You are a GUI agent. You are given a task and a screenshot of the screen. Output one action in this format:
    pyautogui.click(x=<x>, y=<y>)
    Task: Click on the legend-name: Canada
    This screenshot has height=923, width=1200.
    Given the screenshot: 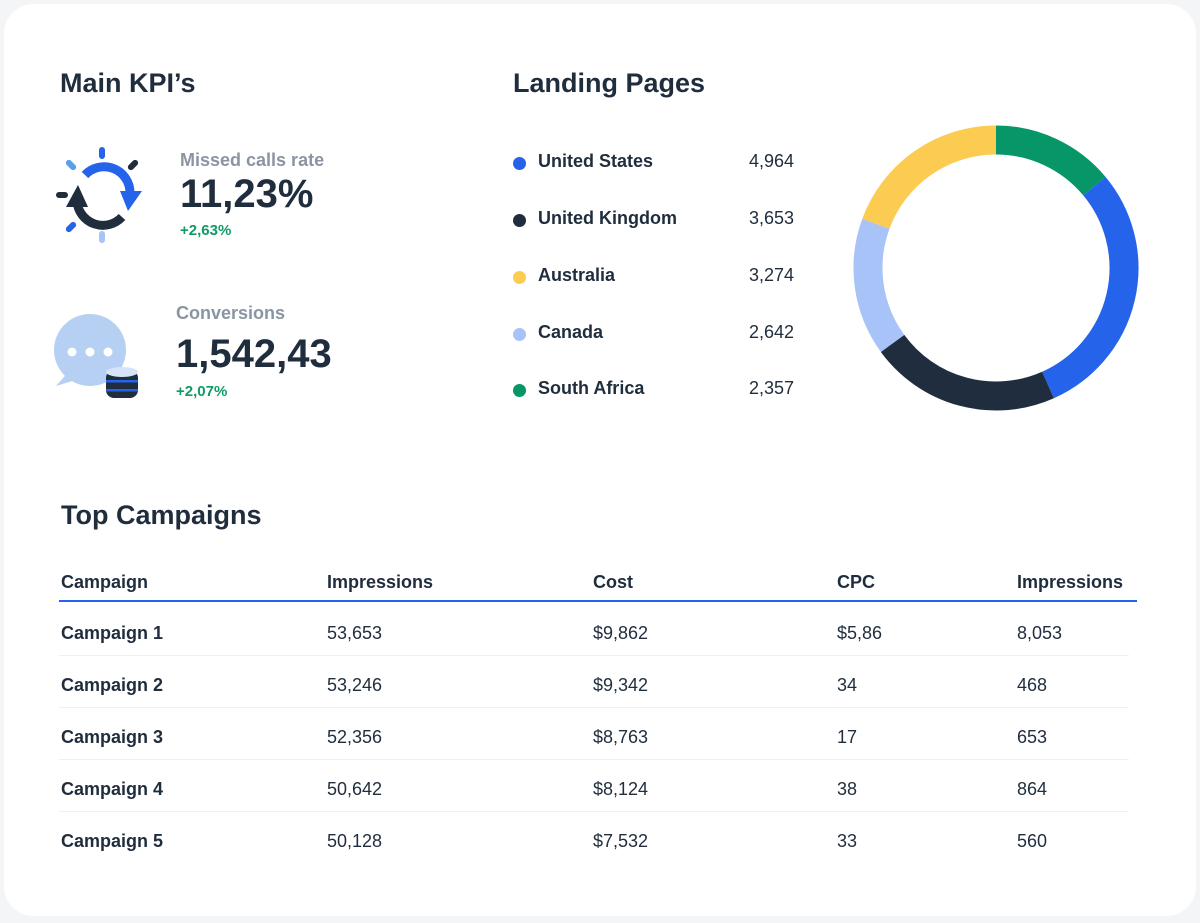 What is the action you would take?
    pyautogui.click(x=571, y=332)
    